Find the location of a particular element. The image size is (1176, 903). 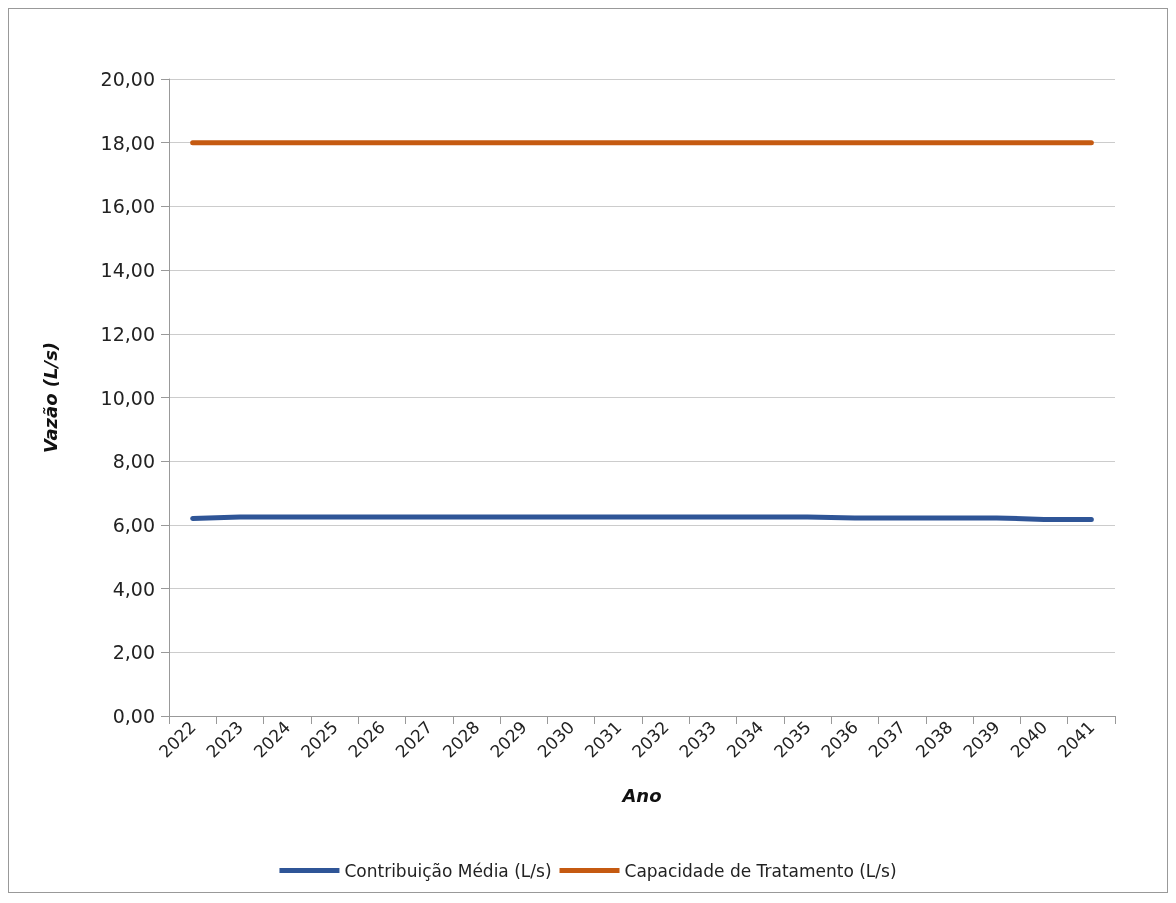

y-tick-label: 4,00 is located at coordinates (133, 588).